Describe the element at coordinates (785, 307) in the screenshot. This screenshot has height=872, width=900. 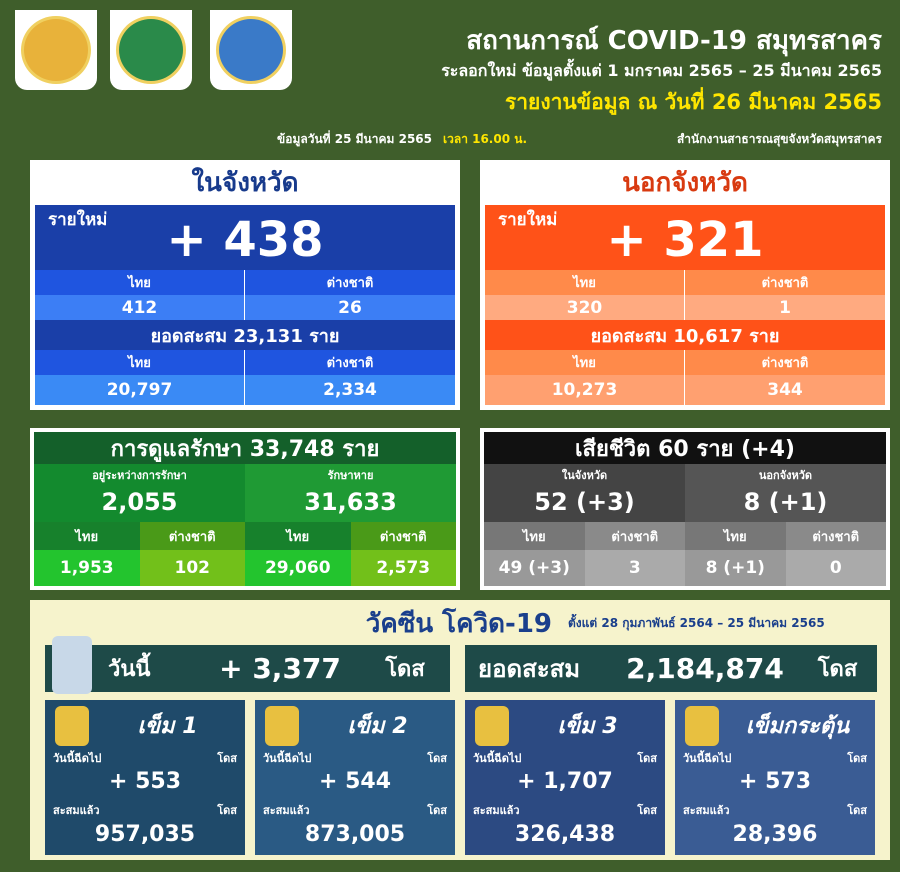
I see `cell: 1` at that location.